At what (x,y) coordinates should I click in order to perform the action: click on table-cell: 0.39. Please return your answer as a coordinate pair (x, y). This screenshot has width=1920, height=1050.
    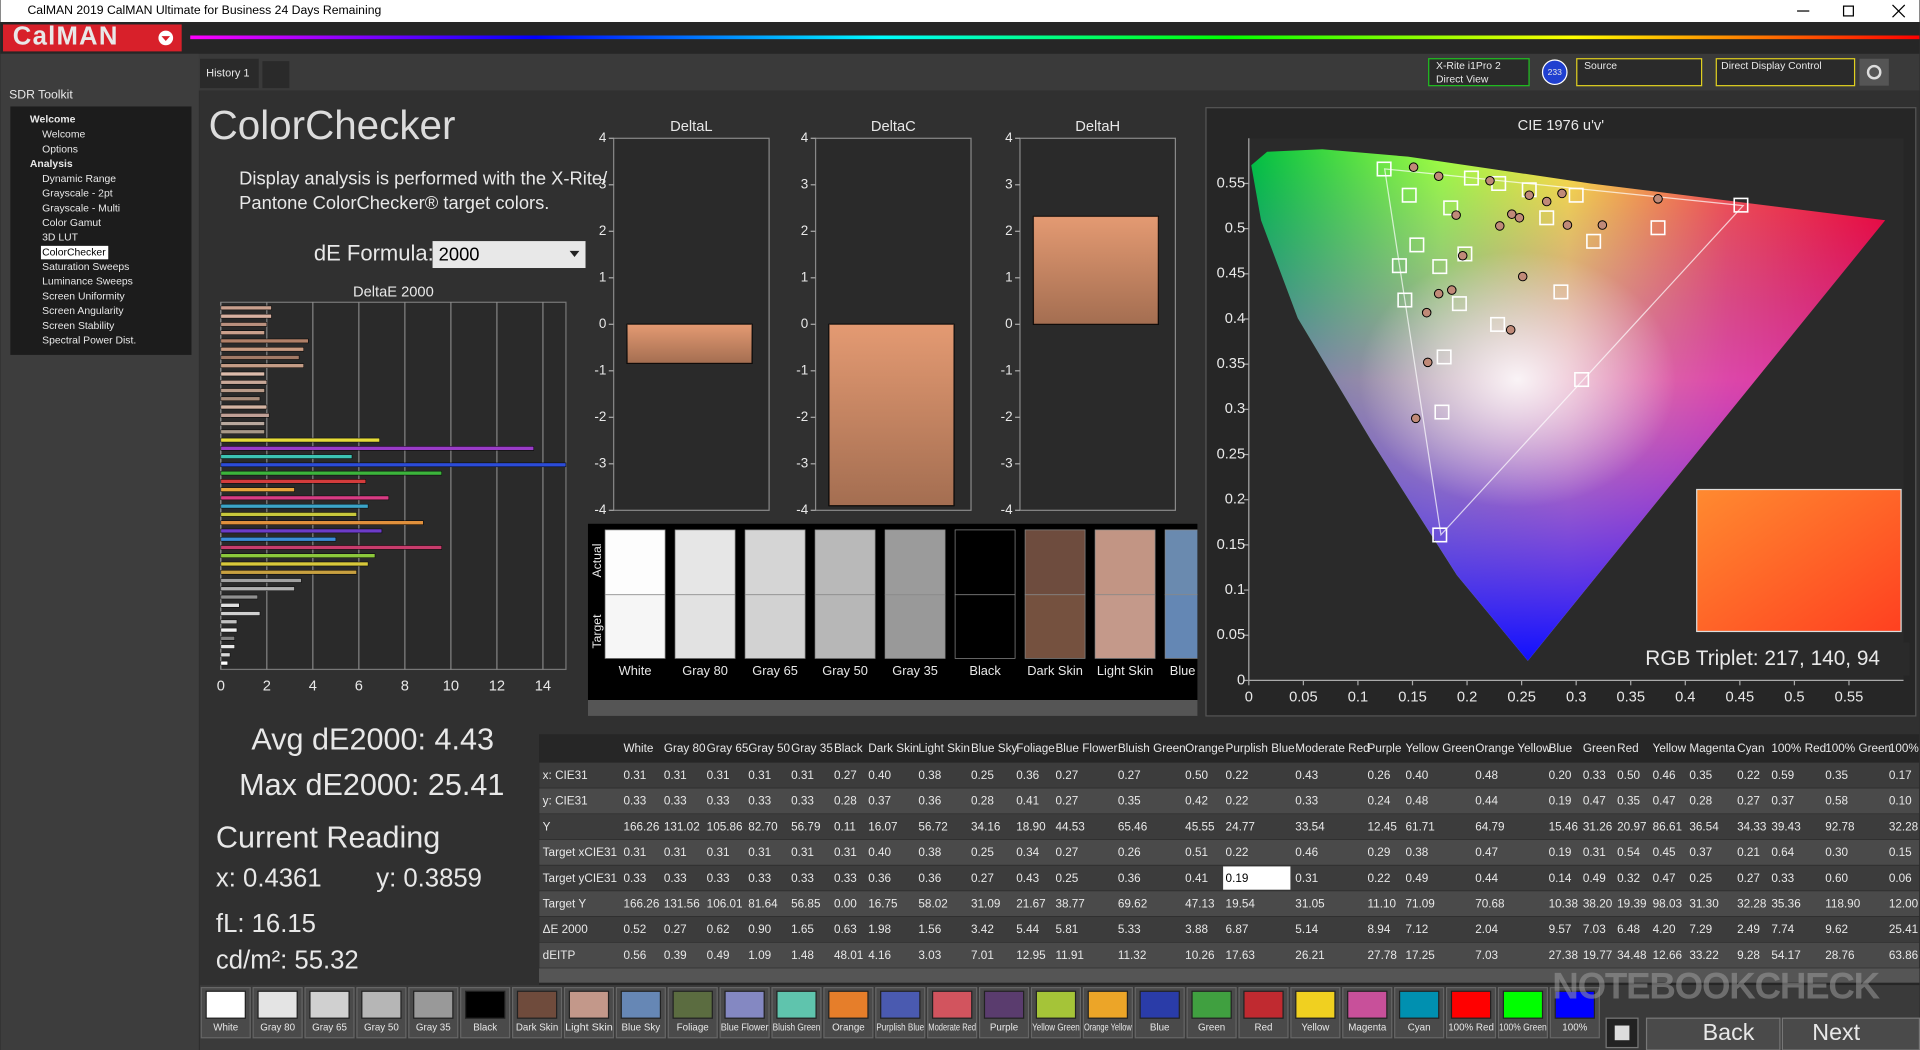
    Looking at the image, I should click on (675, 955).